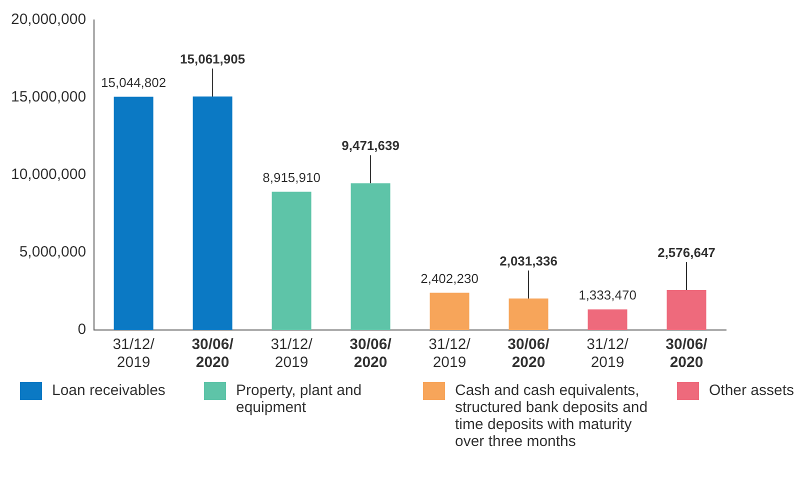 Image resolution: width=804 pixels, height=477 pixels. Describe the element at coordinates (607, 294) in the screenshot. I see `data-label: 1,333,470` at that location.